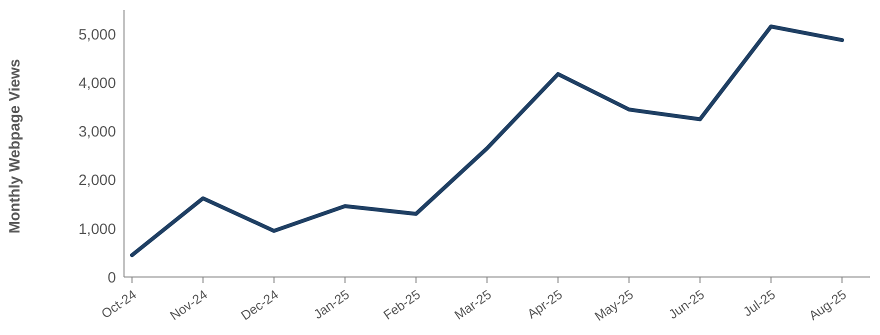 Image resolution: width=880 pixels, height=335 pixels. What do you see at coordinates (97, 181) in the screenshot?
I see `y-tick-label: 2,000` at bounding box center [97, 181].